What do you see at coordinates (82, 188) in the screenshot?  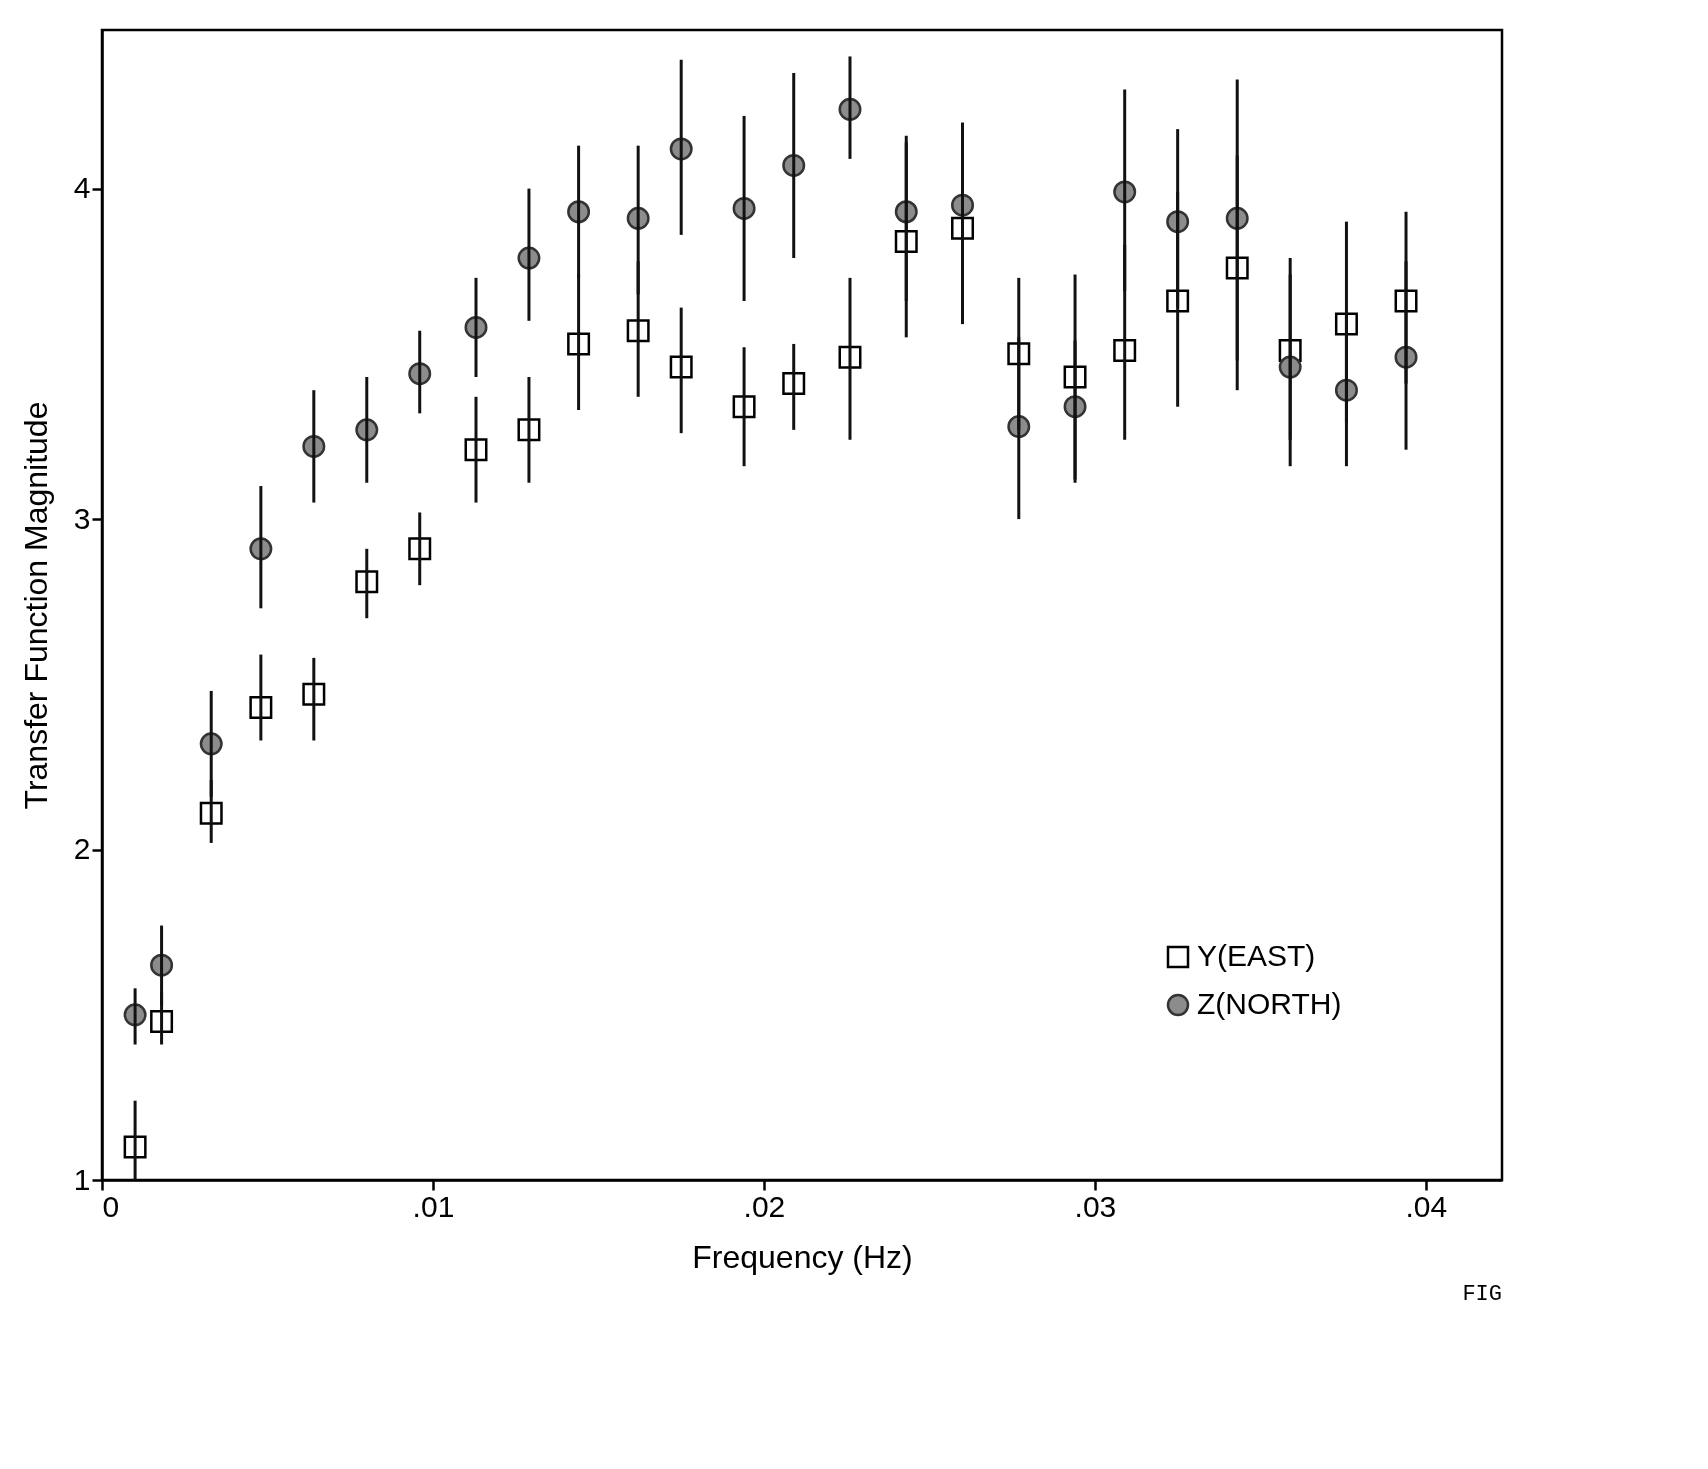 I see `y-tick-label: 4` at bounding box center [82, 188].